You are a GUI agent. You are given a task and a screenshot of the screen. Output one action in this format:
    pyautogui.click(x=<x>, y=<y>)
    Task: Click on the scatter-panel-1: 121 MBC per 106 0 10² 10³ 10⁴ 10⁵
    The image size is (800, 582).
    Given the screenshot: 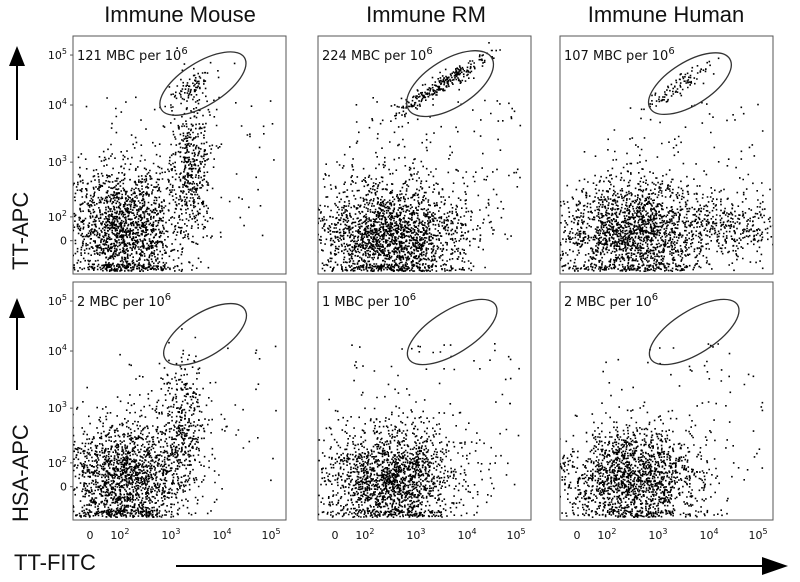 What is the action you would take?
    pyautogui.click(x=167, y=155)
    